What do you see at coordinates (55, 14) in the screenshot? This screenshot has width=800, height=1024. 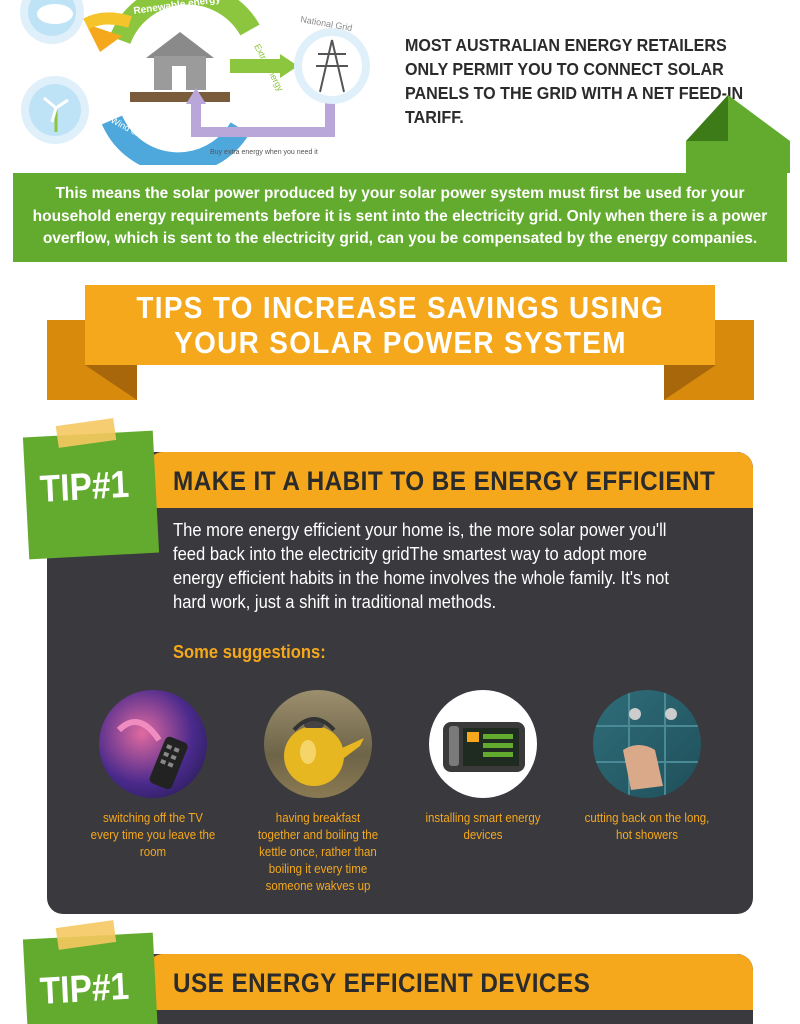 I see `cloud-icon` at bounding box center [55, 14].